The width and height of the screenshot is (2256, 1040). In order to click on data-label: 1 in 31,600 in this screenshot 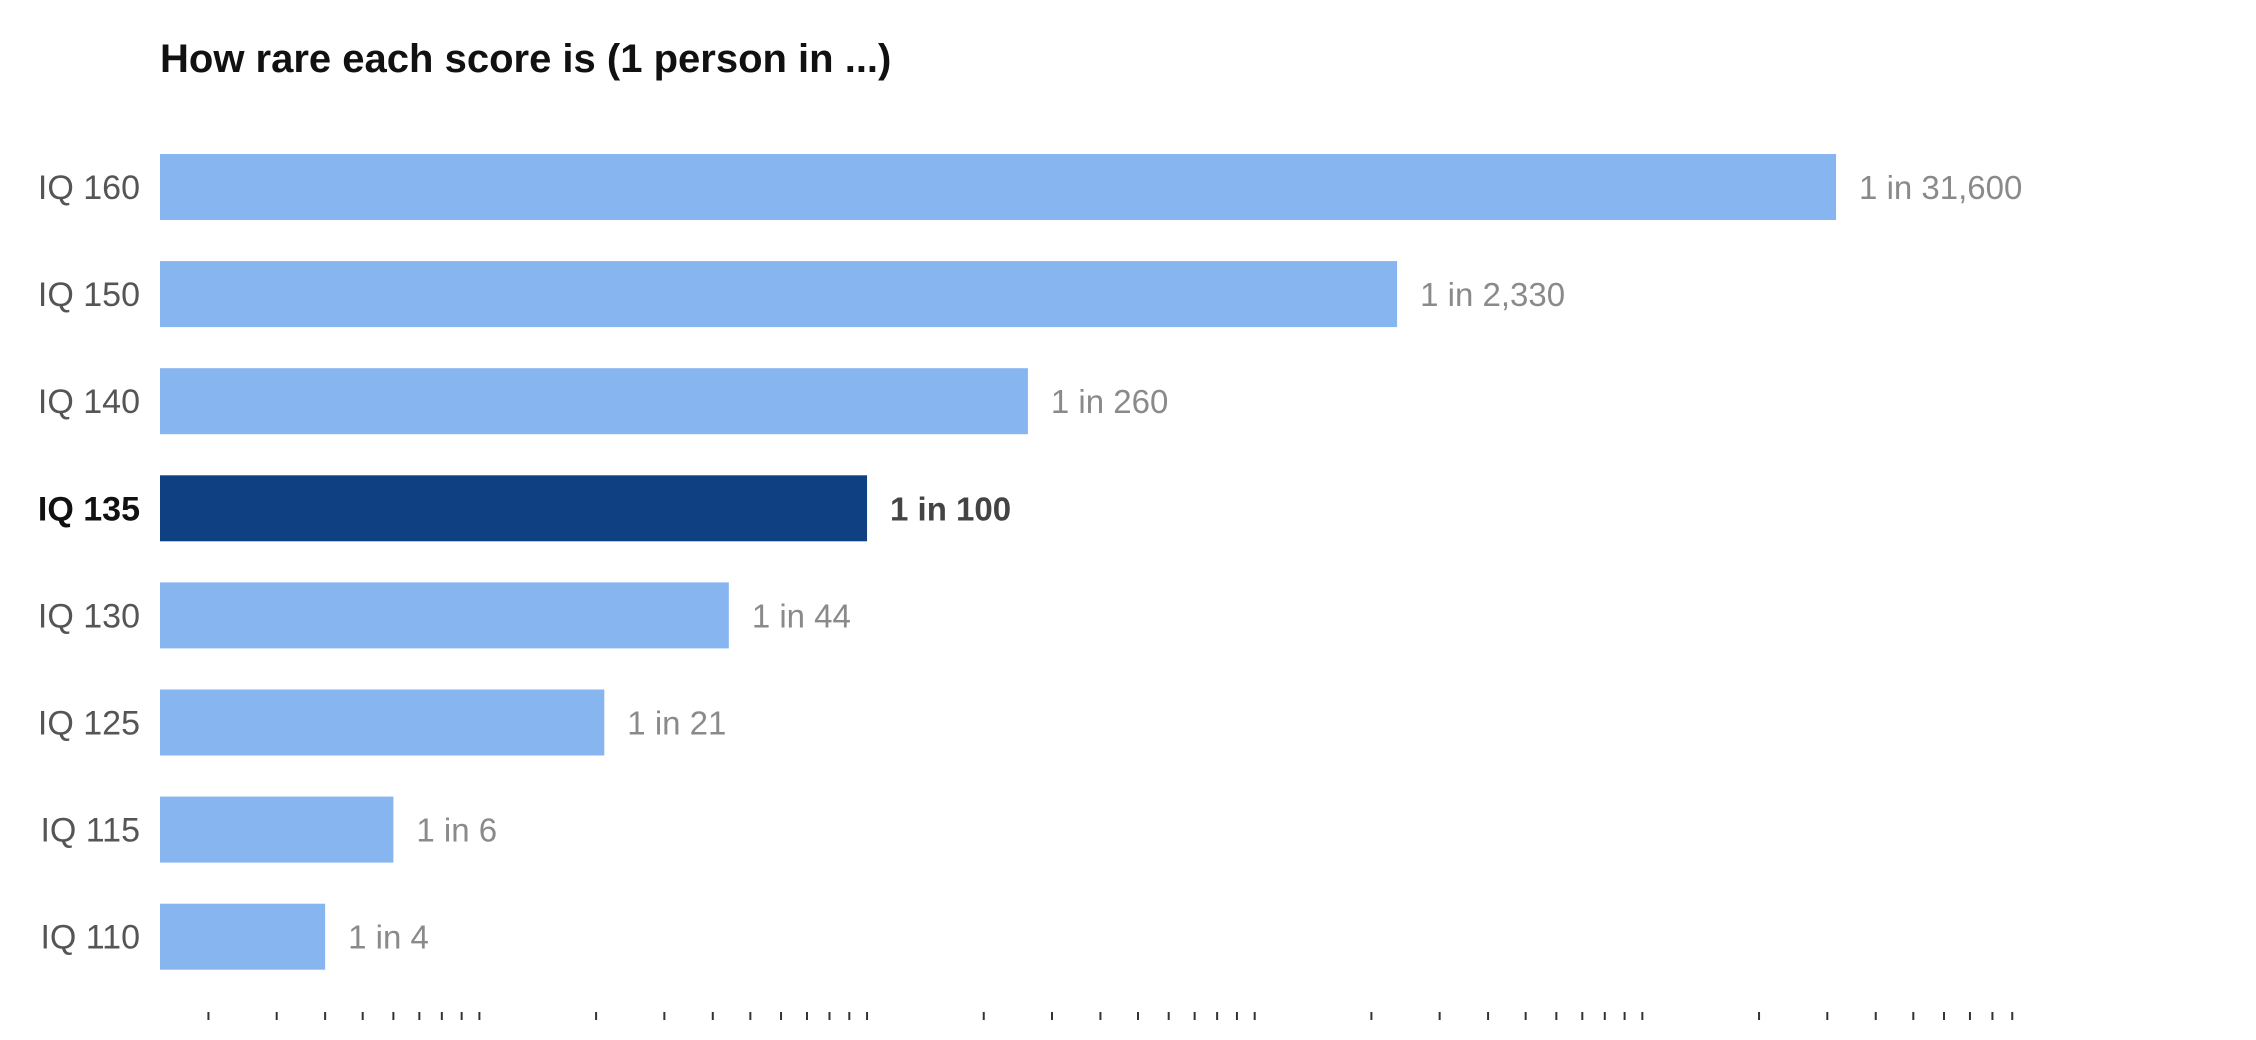, I will do `click(1940, 187)`.